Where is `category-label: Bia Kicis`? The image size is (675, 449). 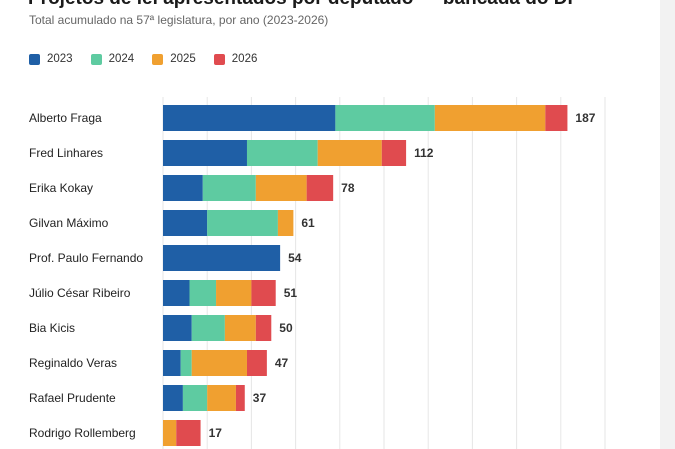 category-label: Bia Kicis is located at coordinates (52, 328).